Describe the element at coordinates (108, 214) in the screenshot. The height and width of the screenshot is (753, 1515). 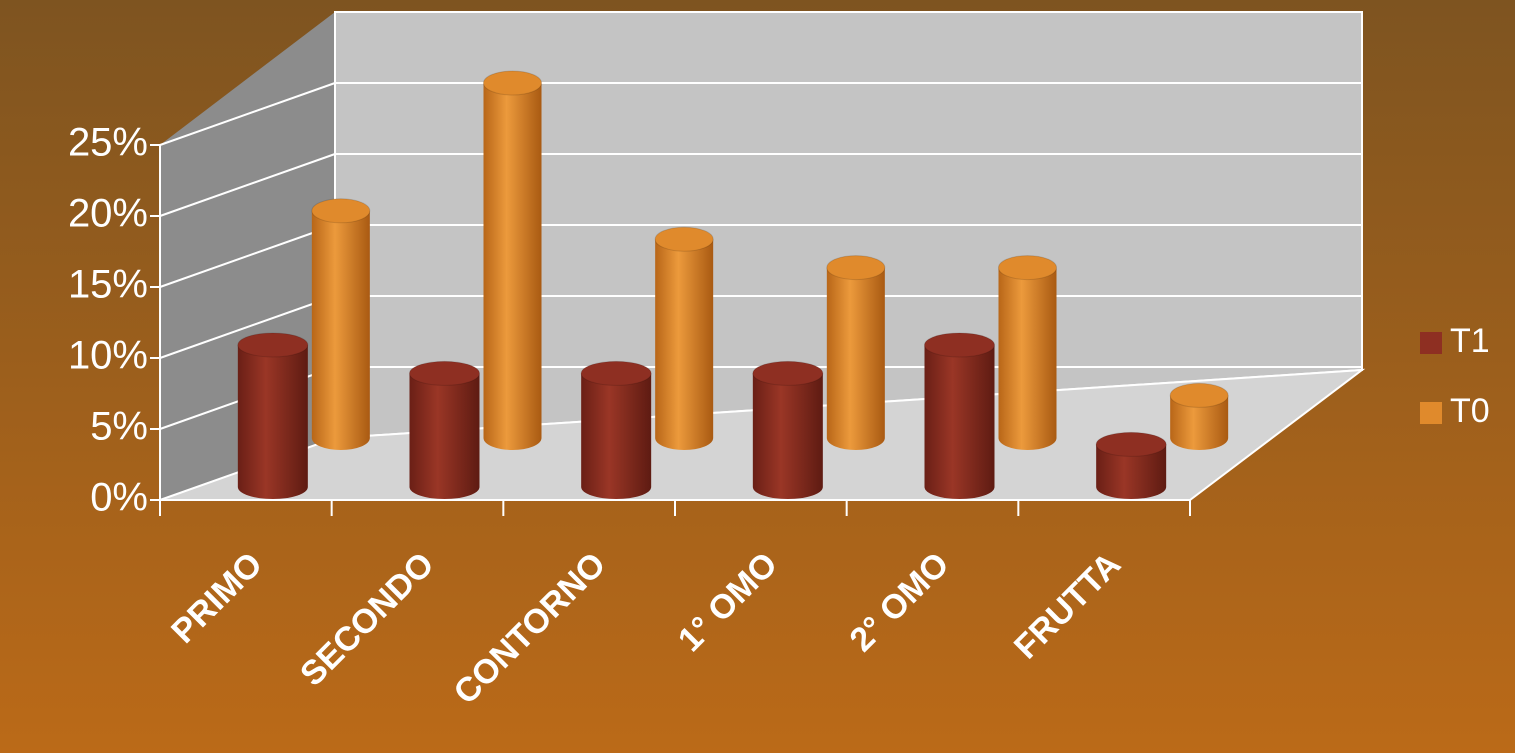
I see `y-tick-label: 20%` at that location.